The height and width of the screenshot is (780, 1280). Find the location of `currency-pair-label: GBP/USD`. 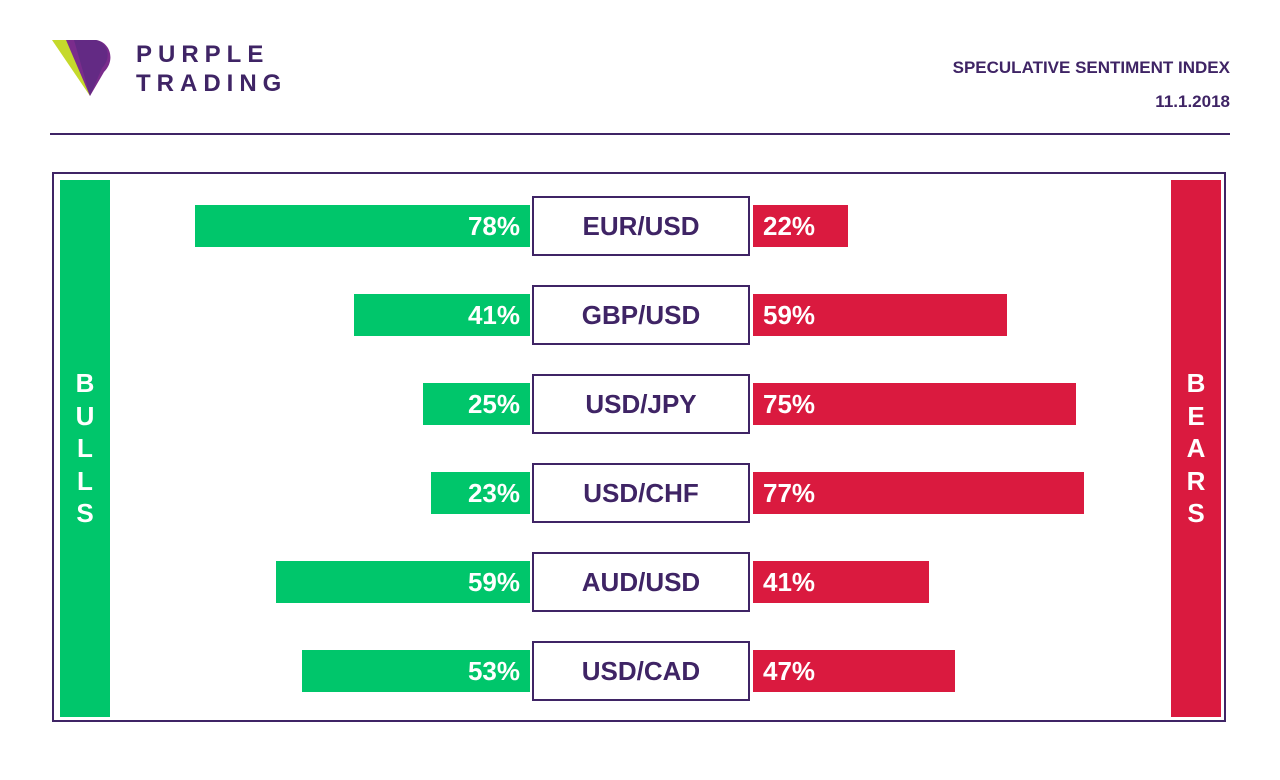

currency-pair-label: GBP/USD is located at coordinates (641, 315).